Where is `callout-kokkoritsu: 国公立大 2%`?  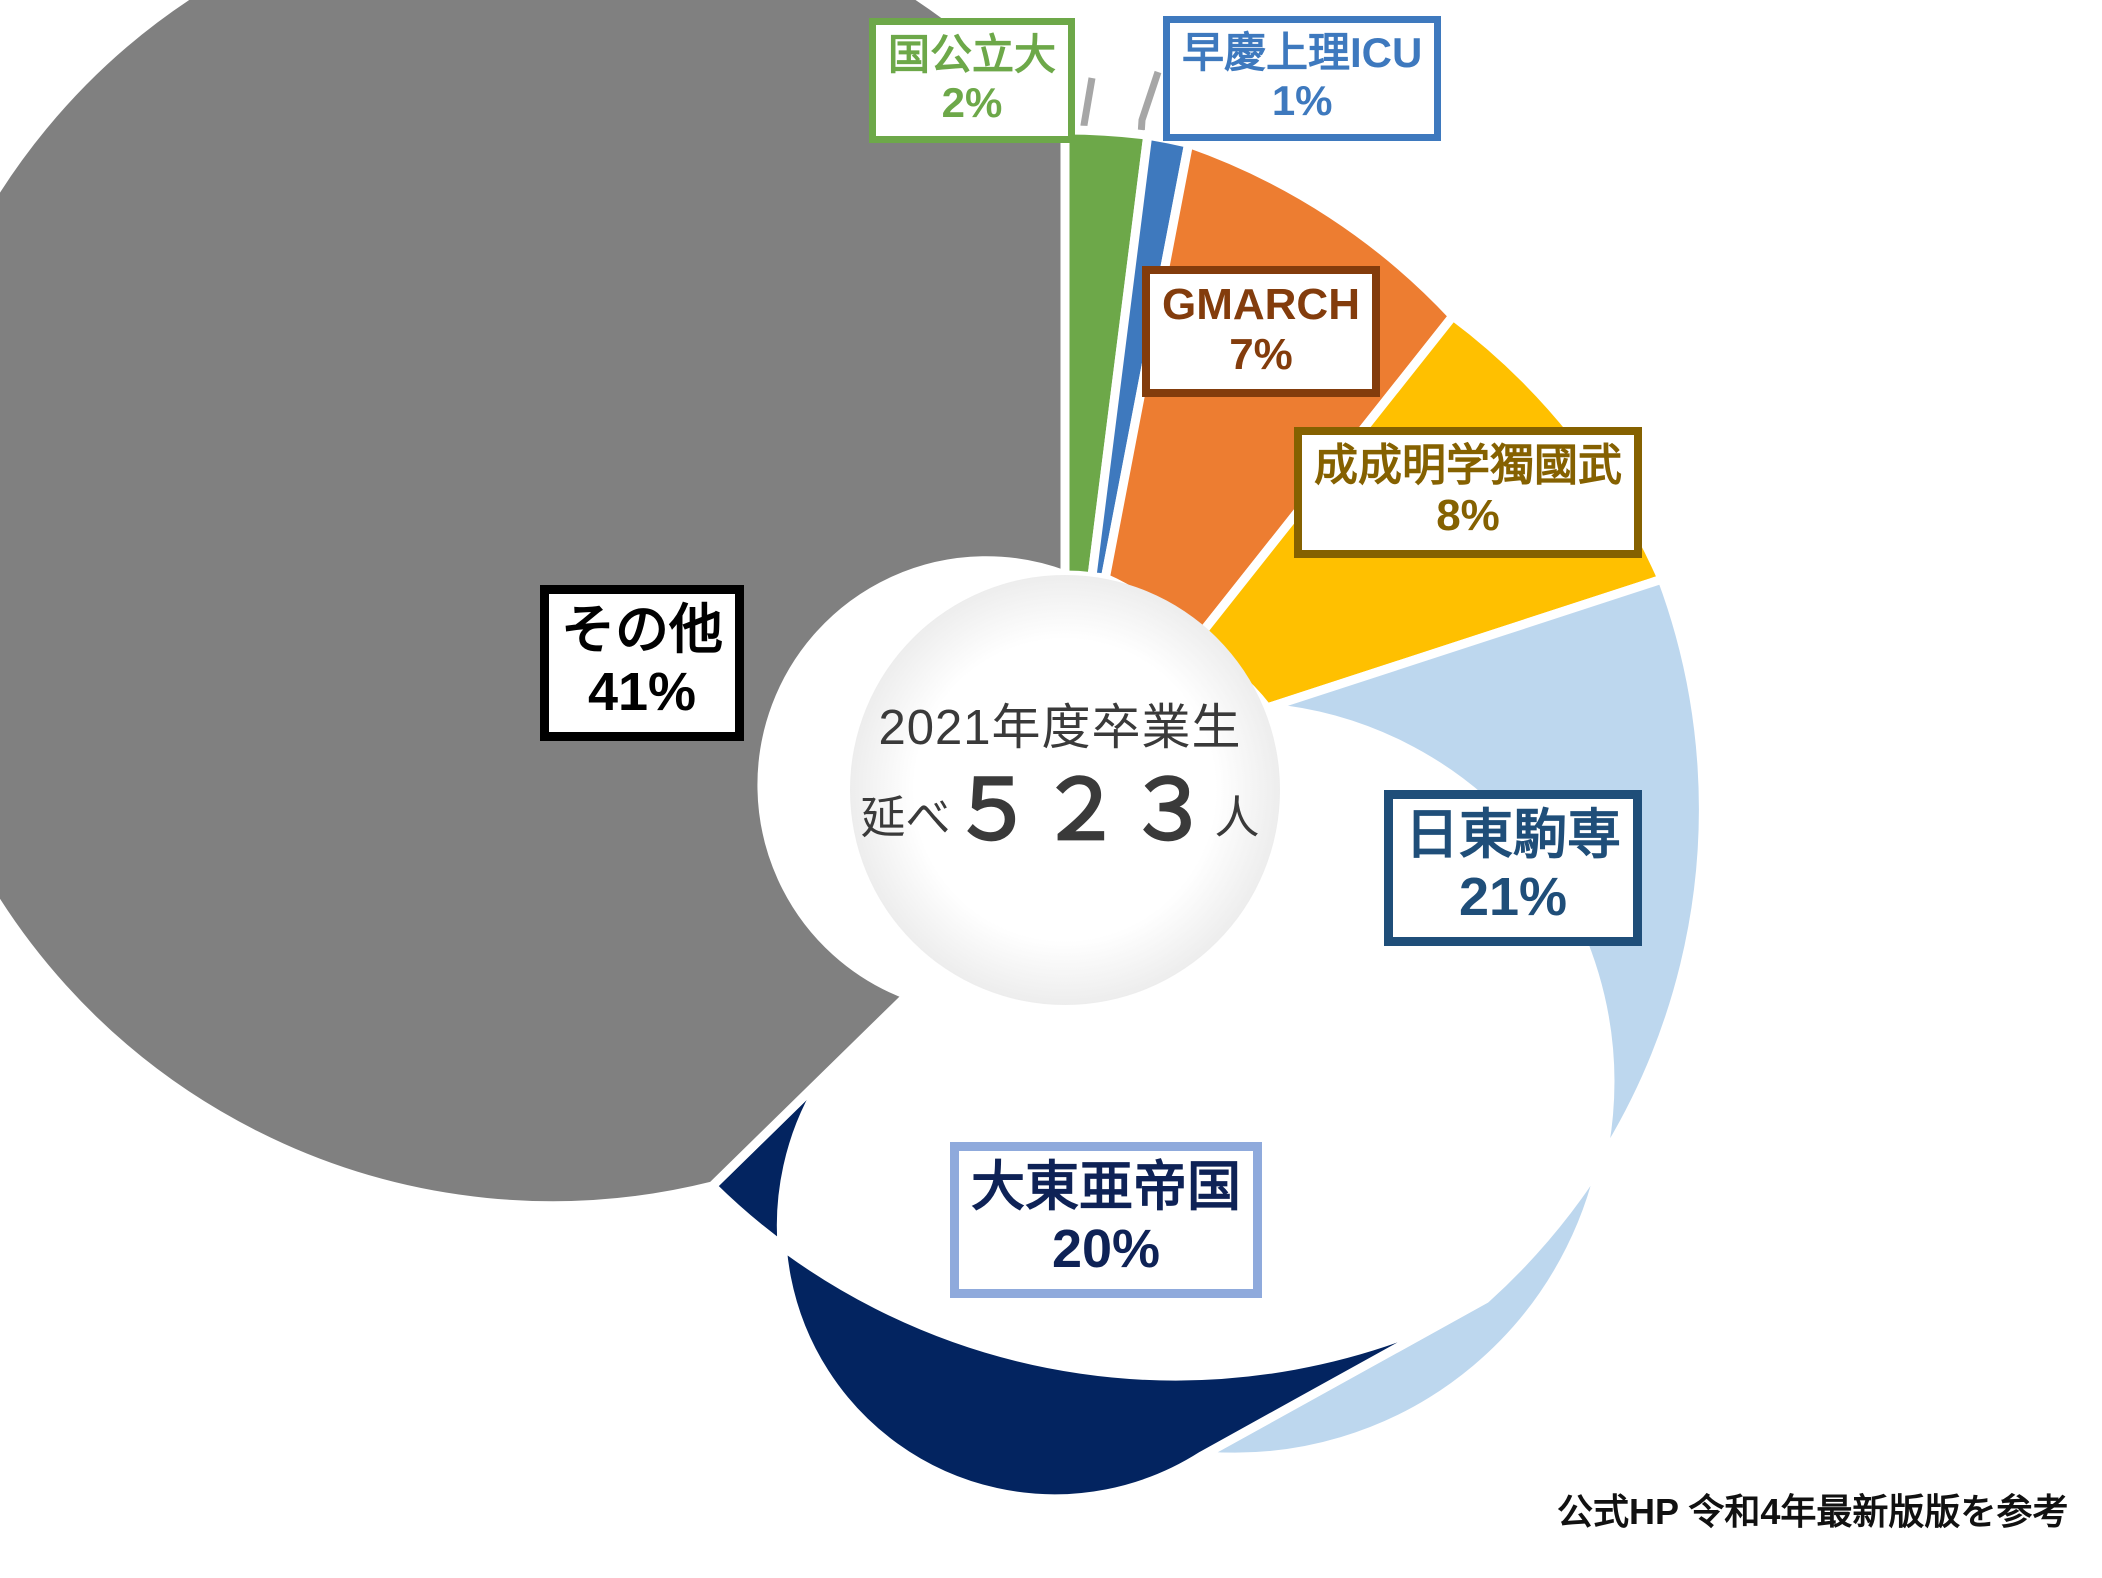 callout-kokkoritsu: 国公立大 2% is located at coordinates (972, 80).